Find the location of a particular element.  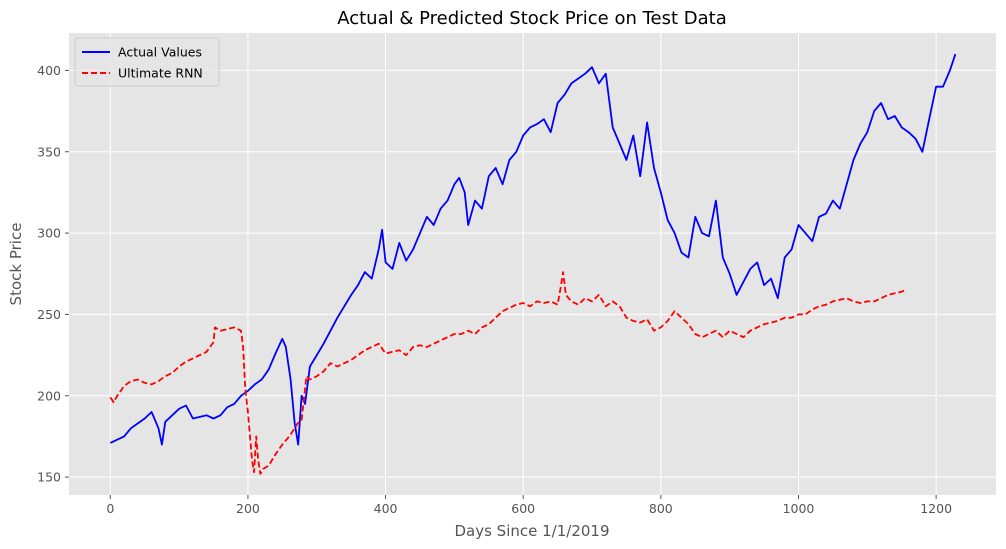

x-axis-label: Days Since 1/1/2019 is located at coordinates (531, 531).